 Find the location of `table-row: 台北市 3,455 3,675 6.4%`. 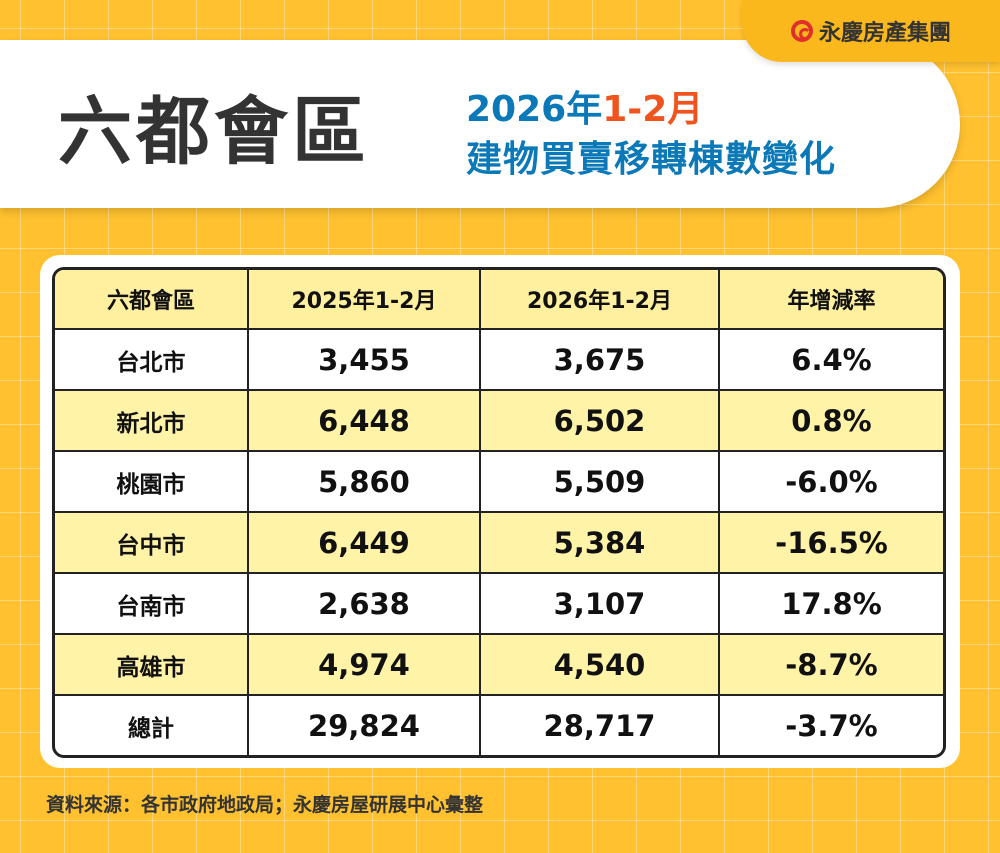

table-row: 台北市 3,455 3,675 6.4% is located at coordinates (499, 360).